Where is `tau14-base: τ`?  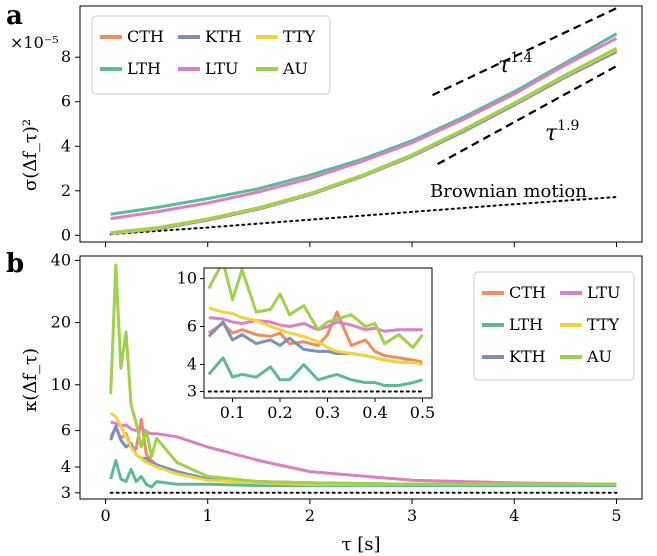
tau14-base: τ is located at coordinates (504, 65).